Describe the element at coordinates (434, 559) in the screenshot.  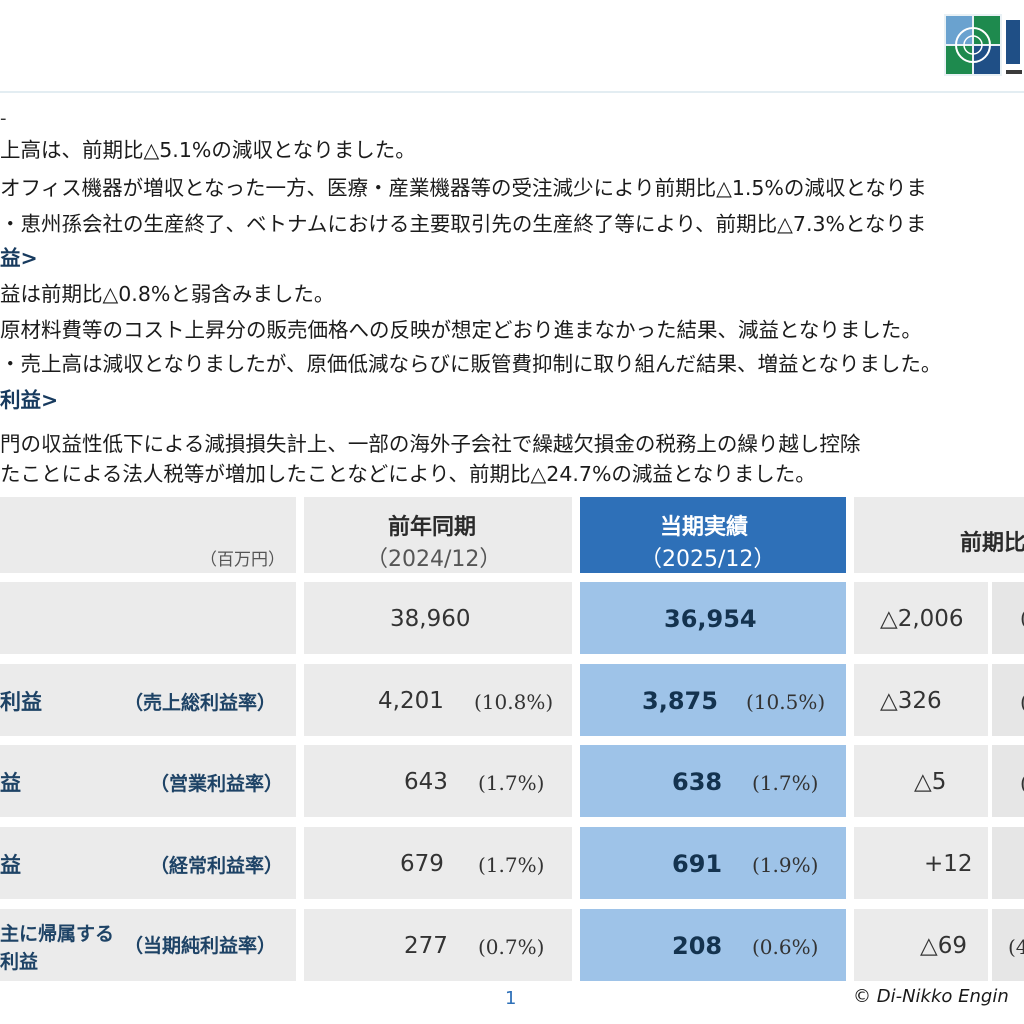
I see `prev-period: （2024/12）` at that location.